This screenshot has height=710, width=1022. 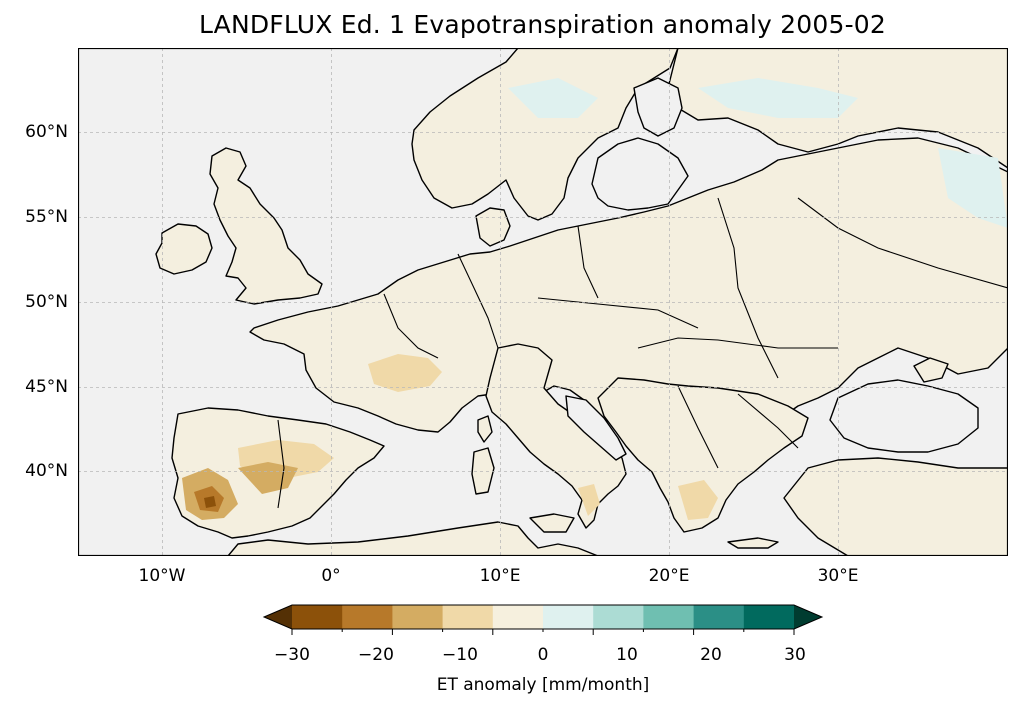 What do you see at coordinates (596, 428) in the screenshot?
I see `adriatic-sea` at bounding box center [596, 428].